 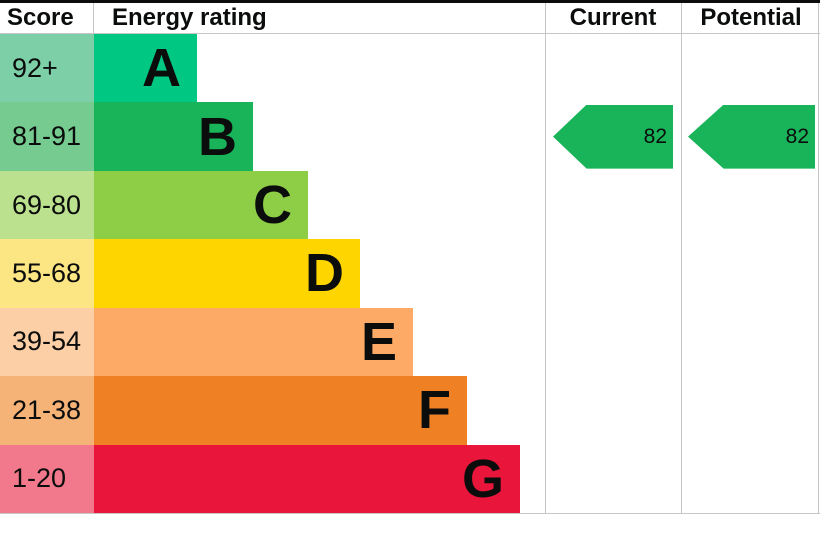 I want to click on band-bar: F, so click(x=280, y=410).